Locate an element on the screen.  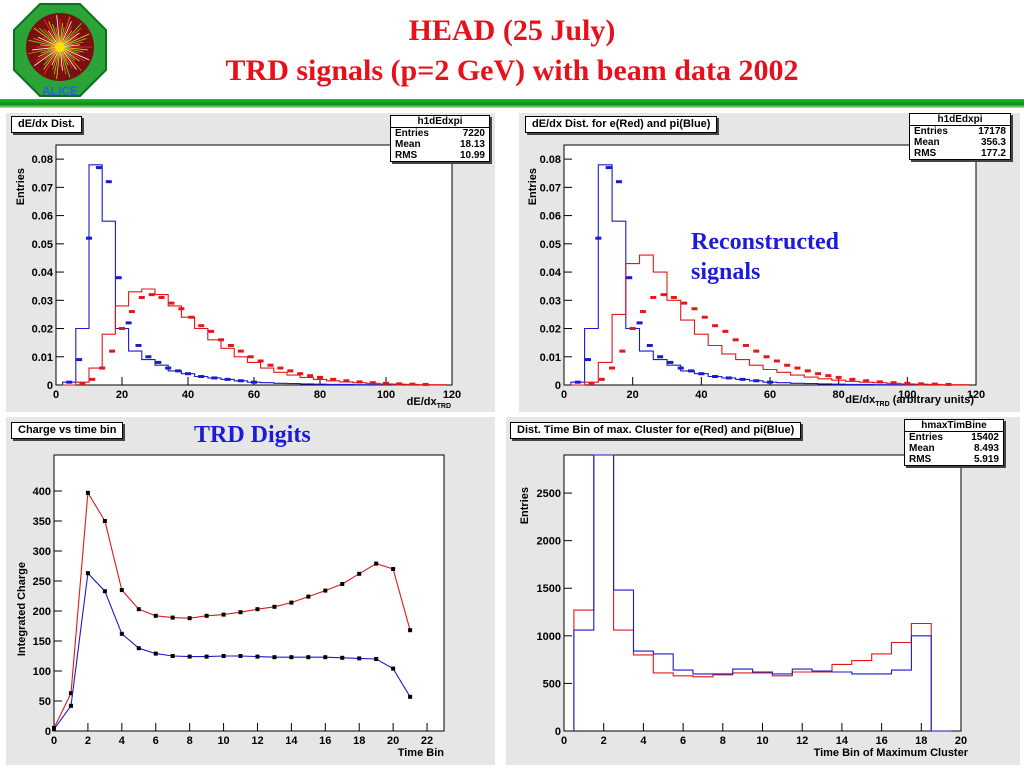
panel-title: dE/dx Dist. for e(Red) and pi(Blue) is located at coordinates (621, 124).